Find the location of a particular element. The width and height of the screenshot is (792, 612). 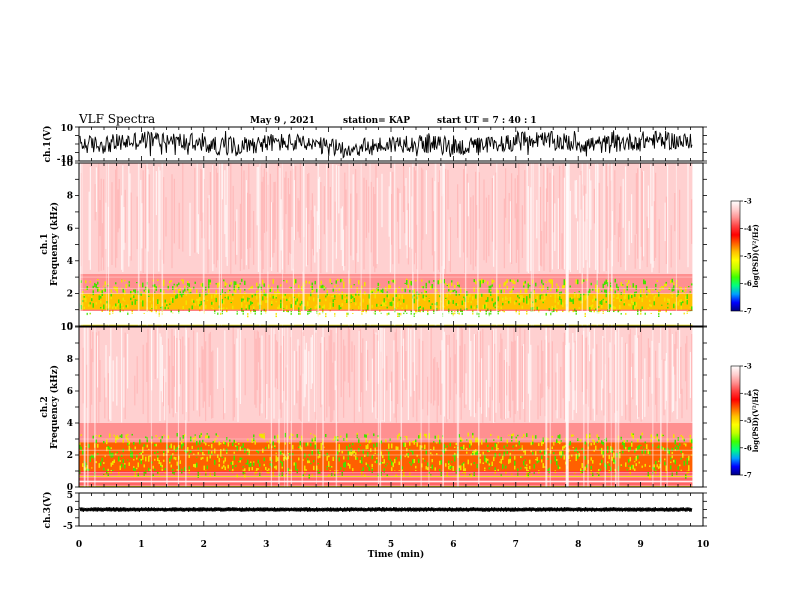

header-station: station= KAP is located at coordinates (376, 121).